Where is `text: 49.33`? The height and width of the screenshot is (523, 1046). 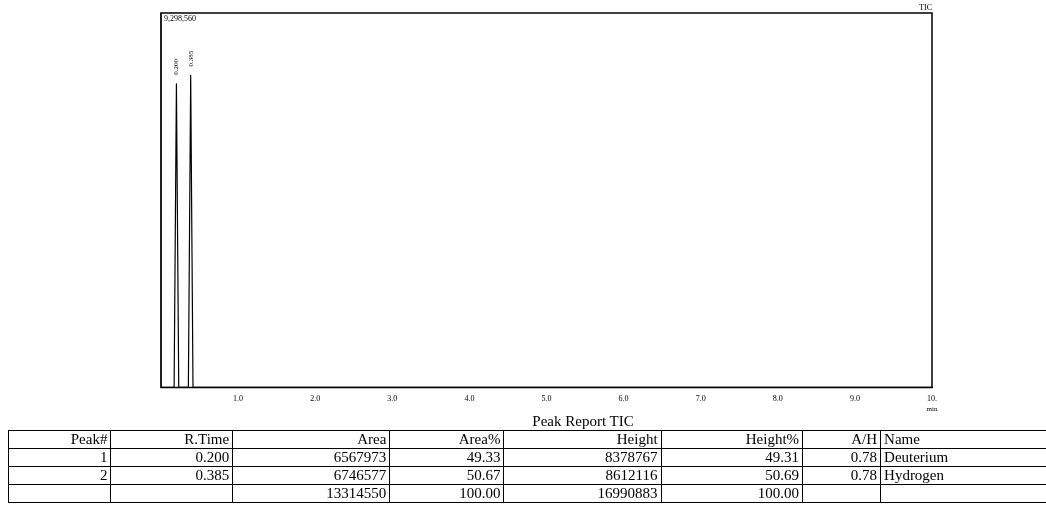
text: 49.33 is located at coordinates (483, 457).